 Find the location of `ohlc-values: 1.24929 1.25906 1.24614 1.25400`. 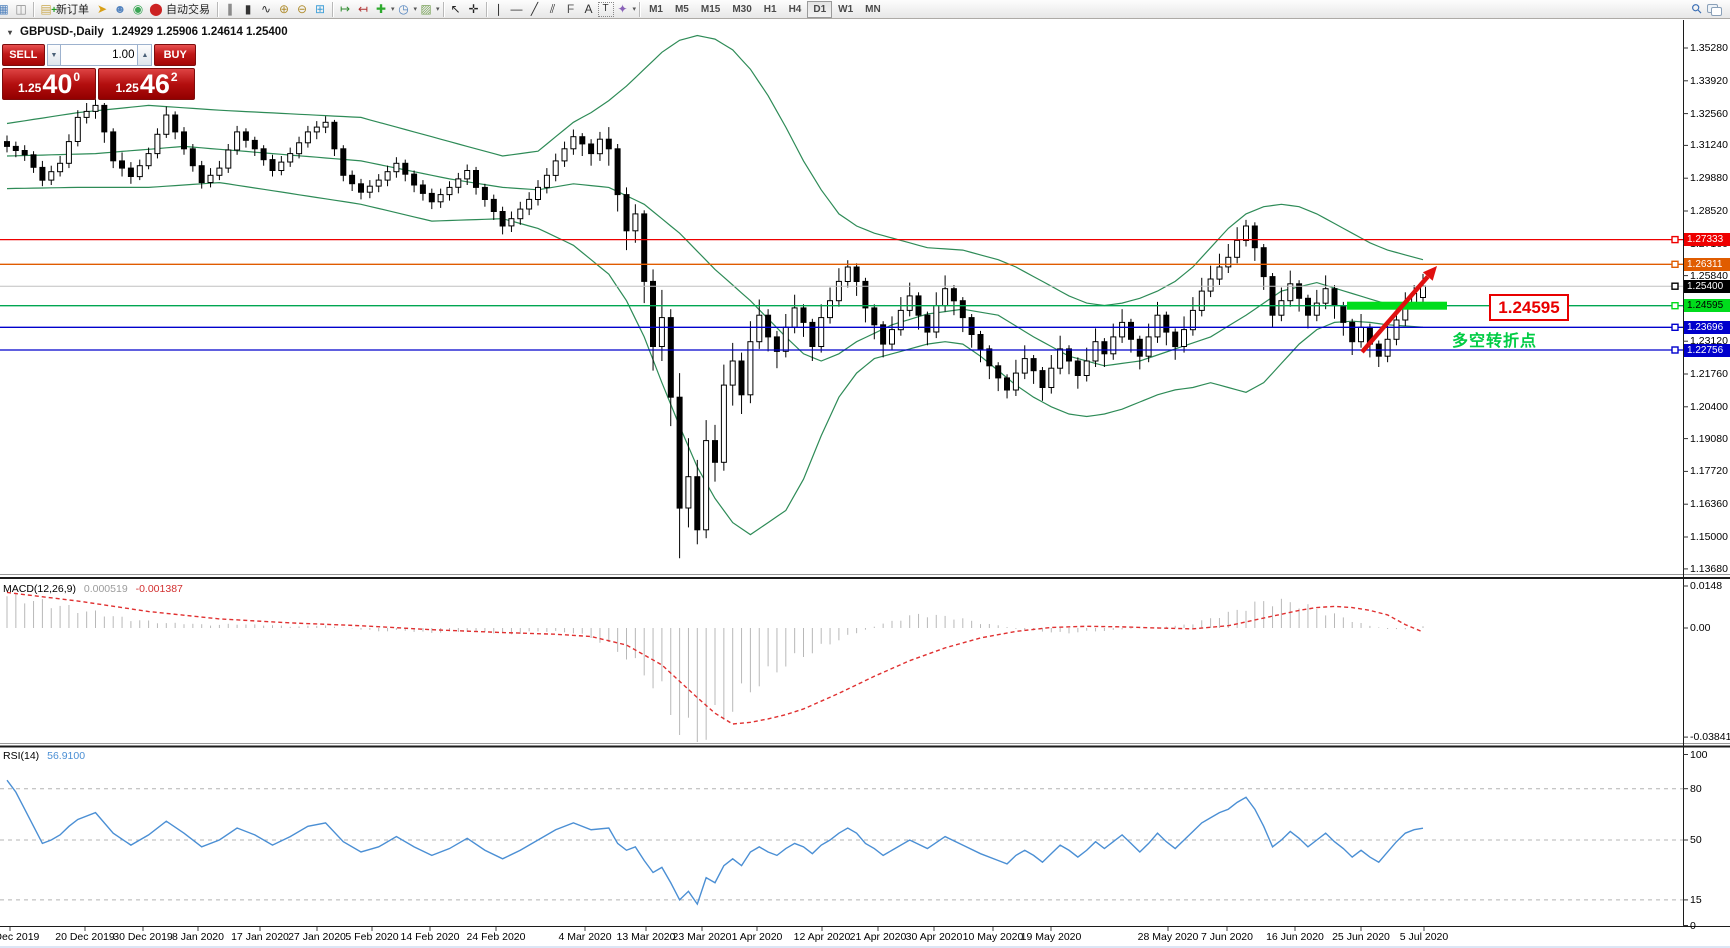

ohlc-values: 1.24929 1.25906 1.24614 1.25400 is located at coordinates (199, 32).